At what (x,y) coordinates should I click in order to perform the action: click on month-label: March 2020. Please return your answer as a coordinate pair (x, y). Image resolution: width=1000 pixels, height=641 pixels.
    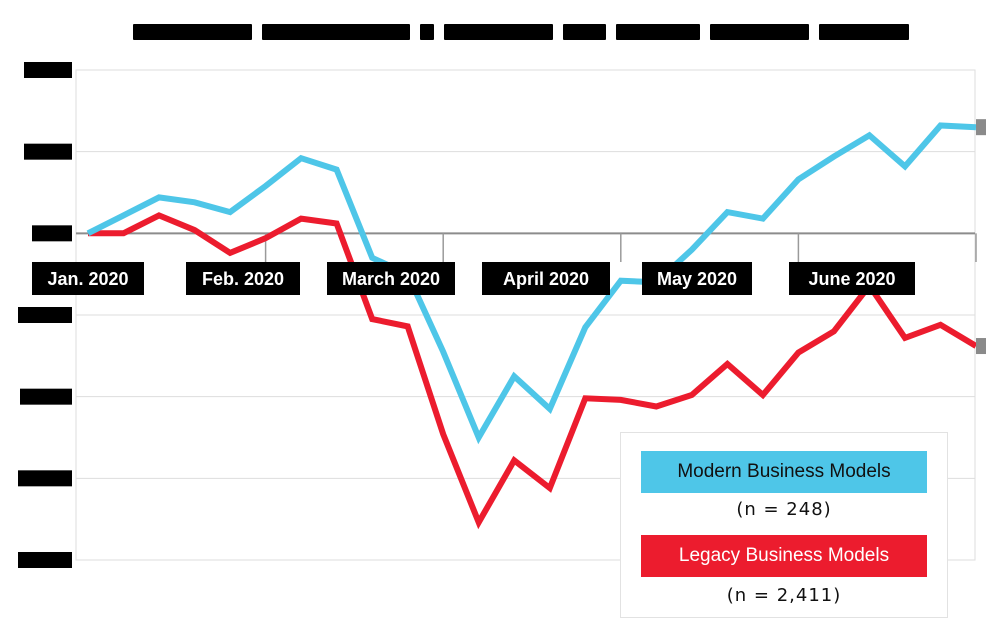
    Looking at the image, I should click on (391, 279).